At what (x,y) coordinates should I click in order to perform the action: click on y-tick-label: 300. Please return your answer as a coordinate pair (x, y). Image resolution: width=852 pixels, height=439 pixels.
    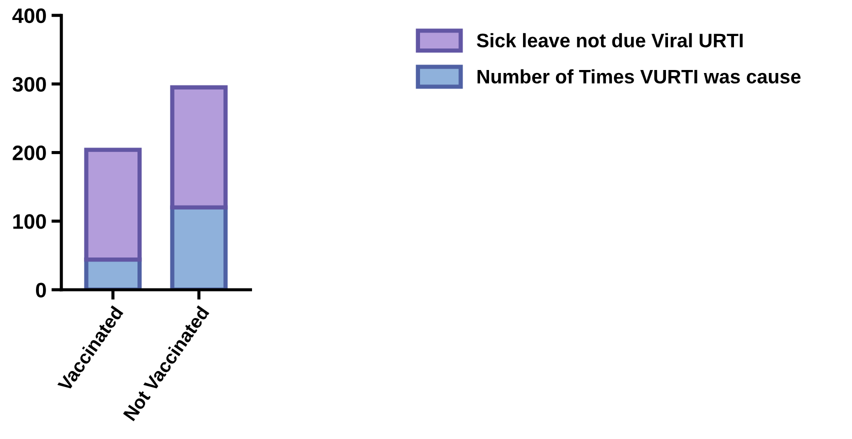
    Looking at the image, I should click on (29, 84).